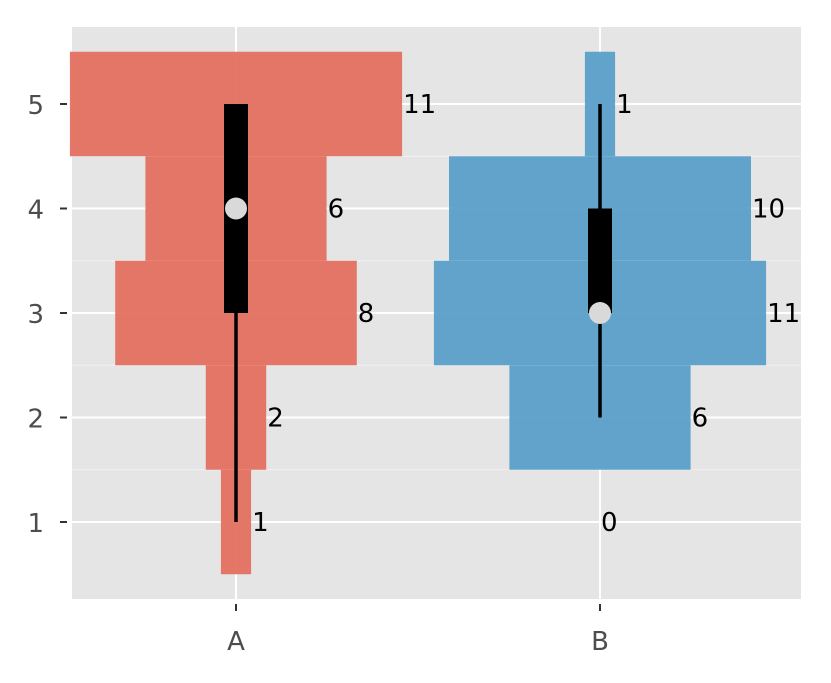  Describe the element at coordinates (768, 210) in the screenshot. I see `count-label-B-4: 10` at that location.